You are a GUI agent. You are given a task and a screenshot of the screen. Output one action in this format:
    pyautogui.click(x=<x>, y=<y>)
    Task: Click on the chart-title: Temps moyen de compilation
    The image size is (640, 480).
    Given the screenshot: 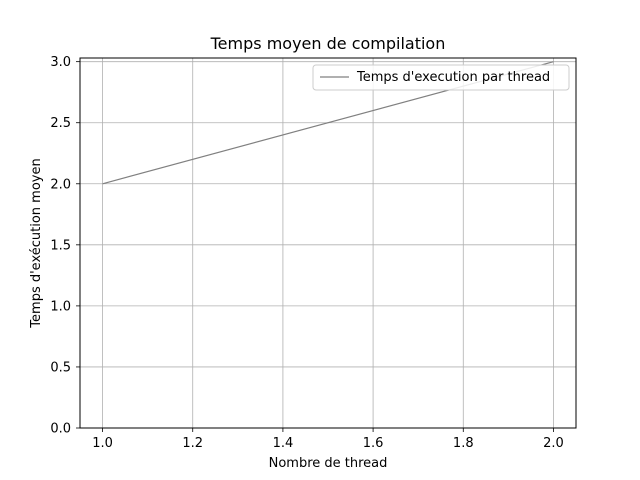 What is the action you would take?
    pyautogui.click(x=328, y=43)
    